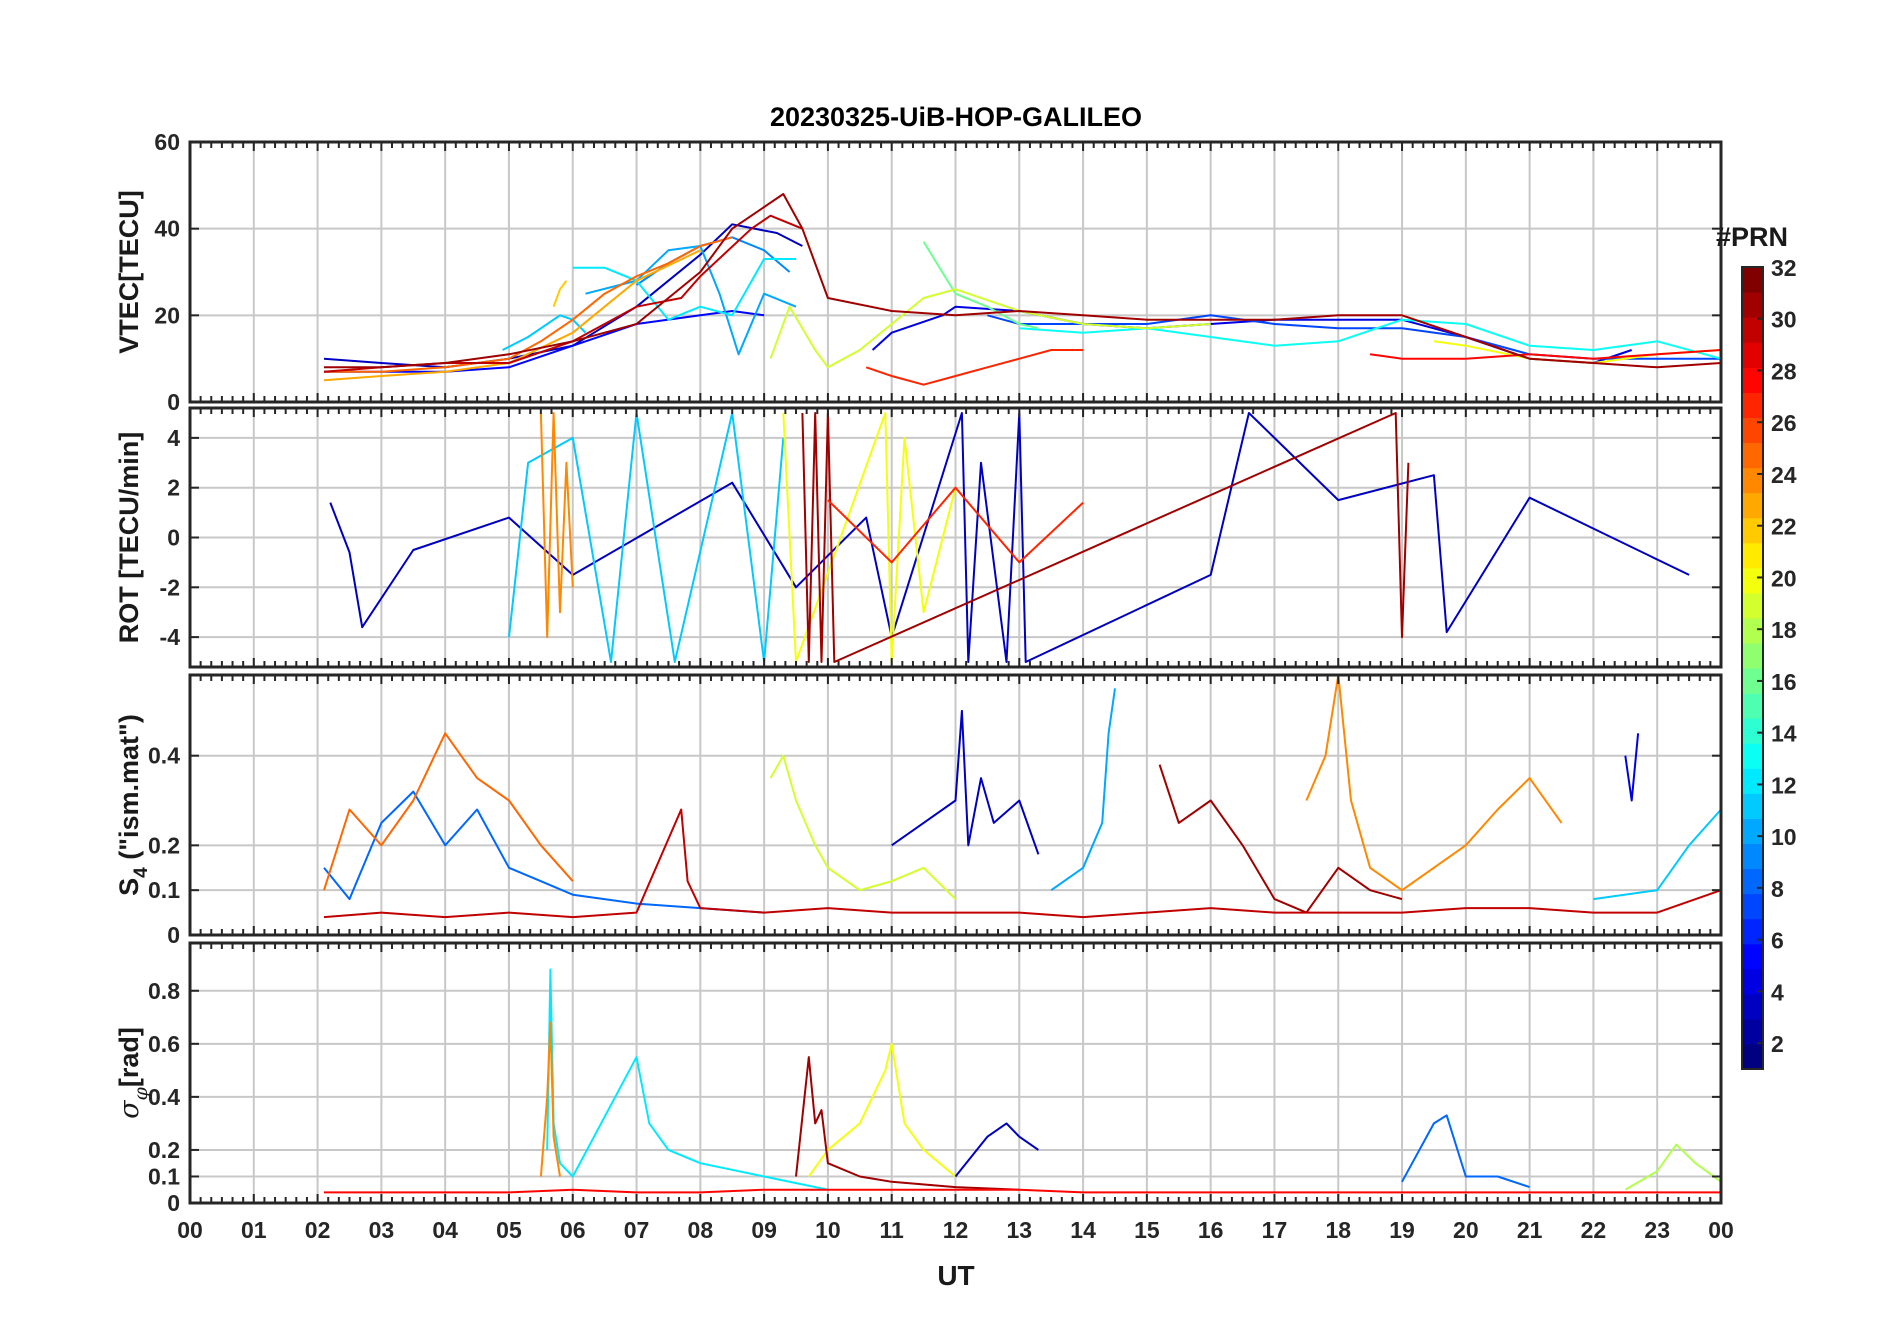  I want to click on x-tick-label: 11, so click(892, 1230).